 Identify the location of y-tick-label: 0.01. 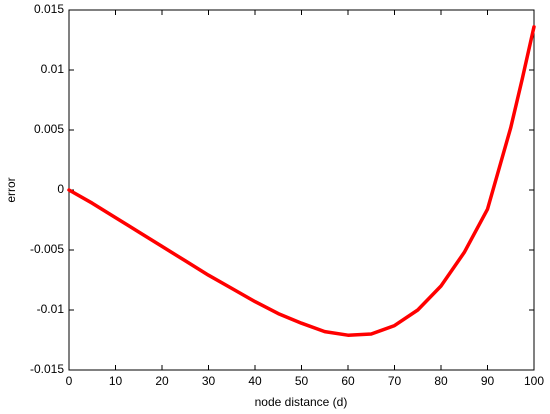
(53, 69).